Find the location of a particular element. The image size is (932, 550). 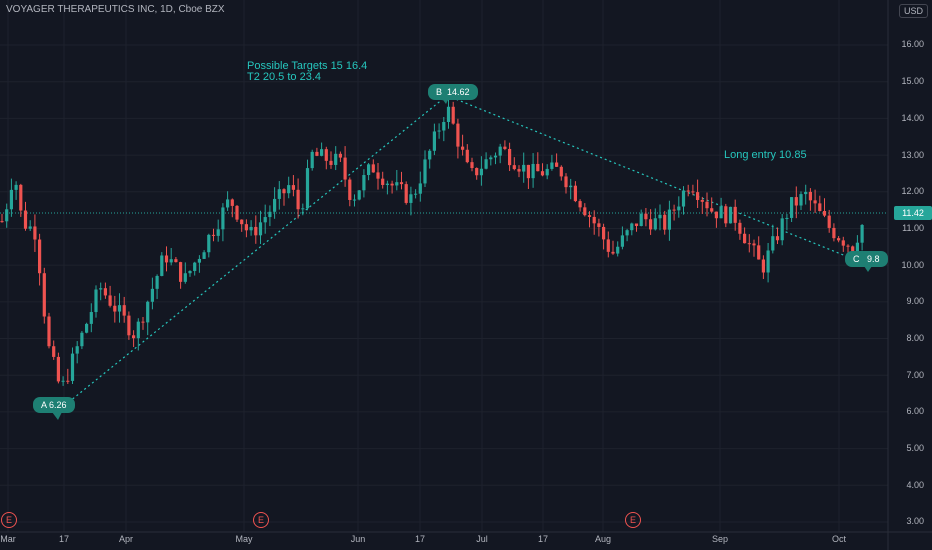

y-tick: 7.00 is located at coordinates (915, 375).